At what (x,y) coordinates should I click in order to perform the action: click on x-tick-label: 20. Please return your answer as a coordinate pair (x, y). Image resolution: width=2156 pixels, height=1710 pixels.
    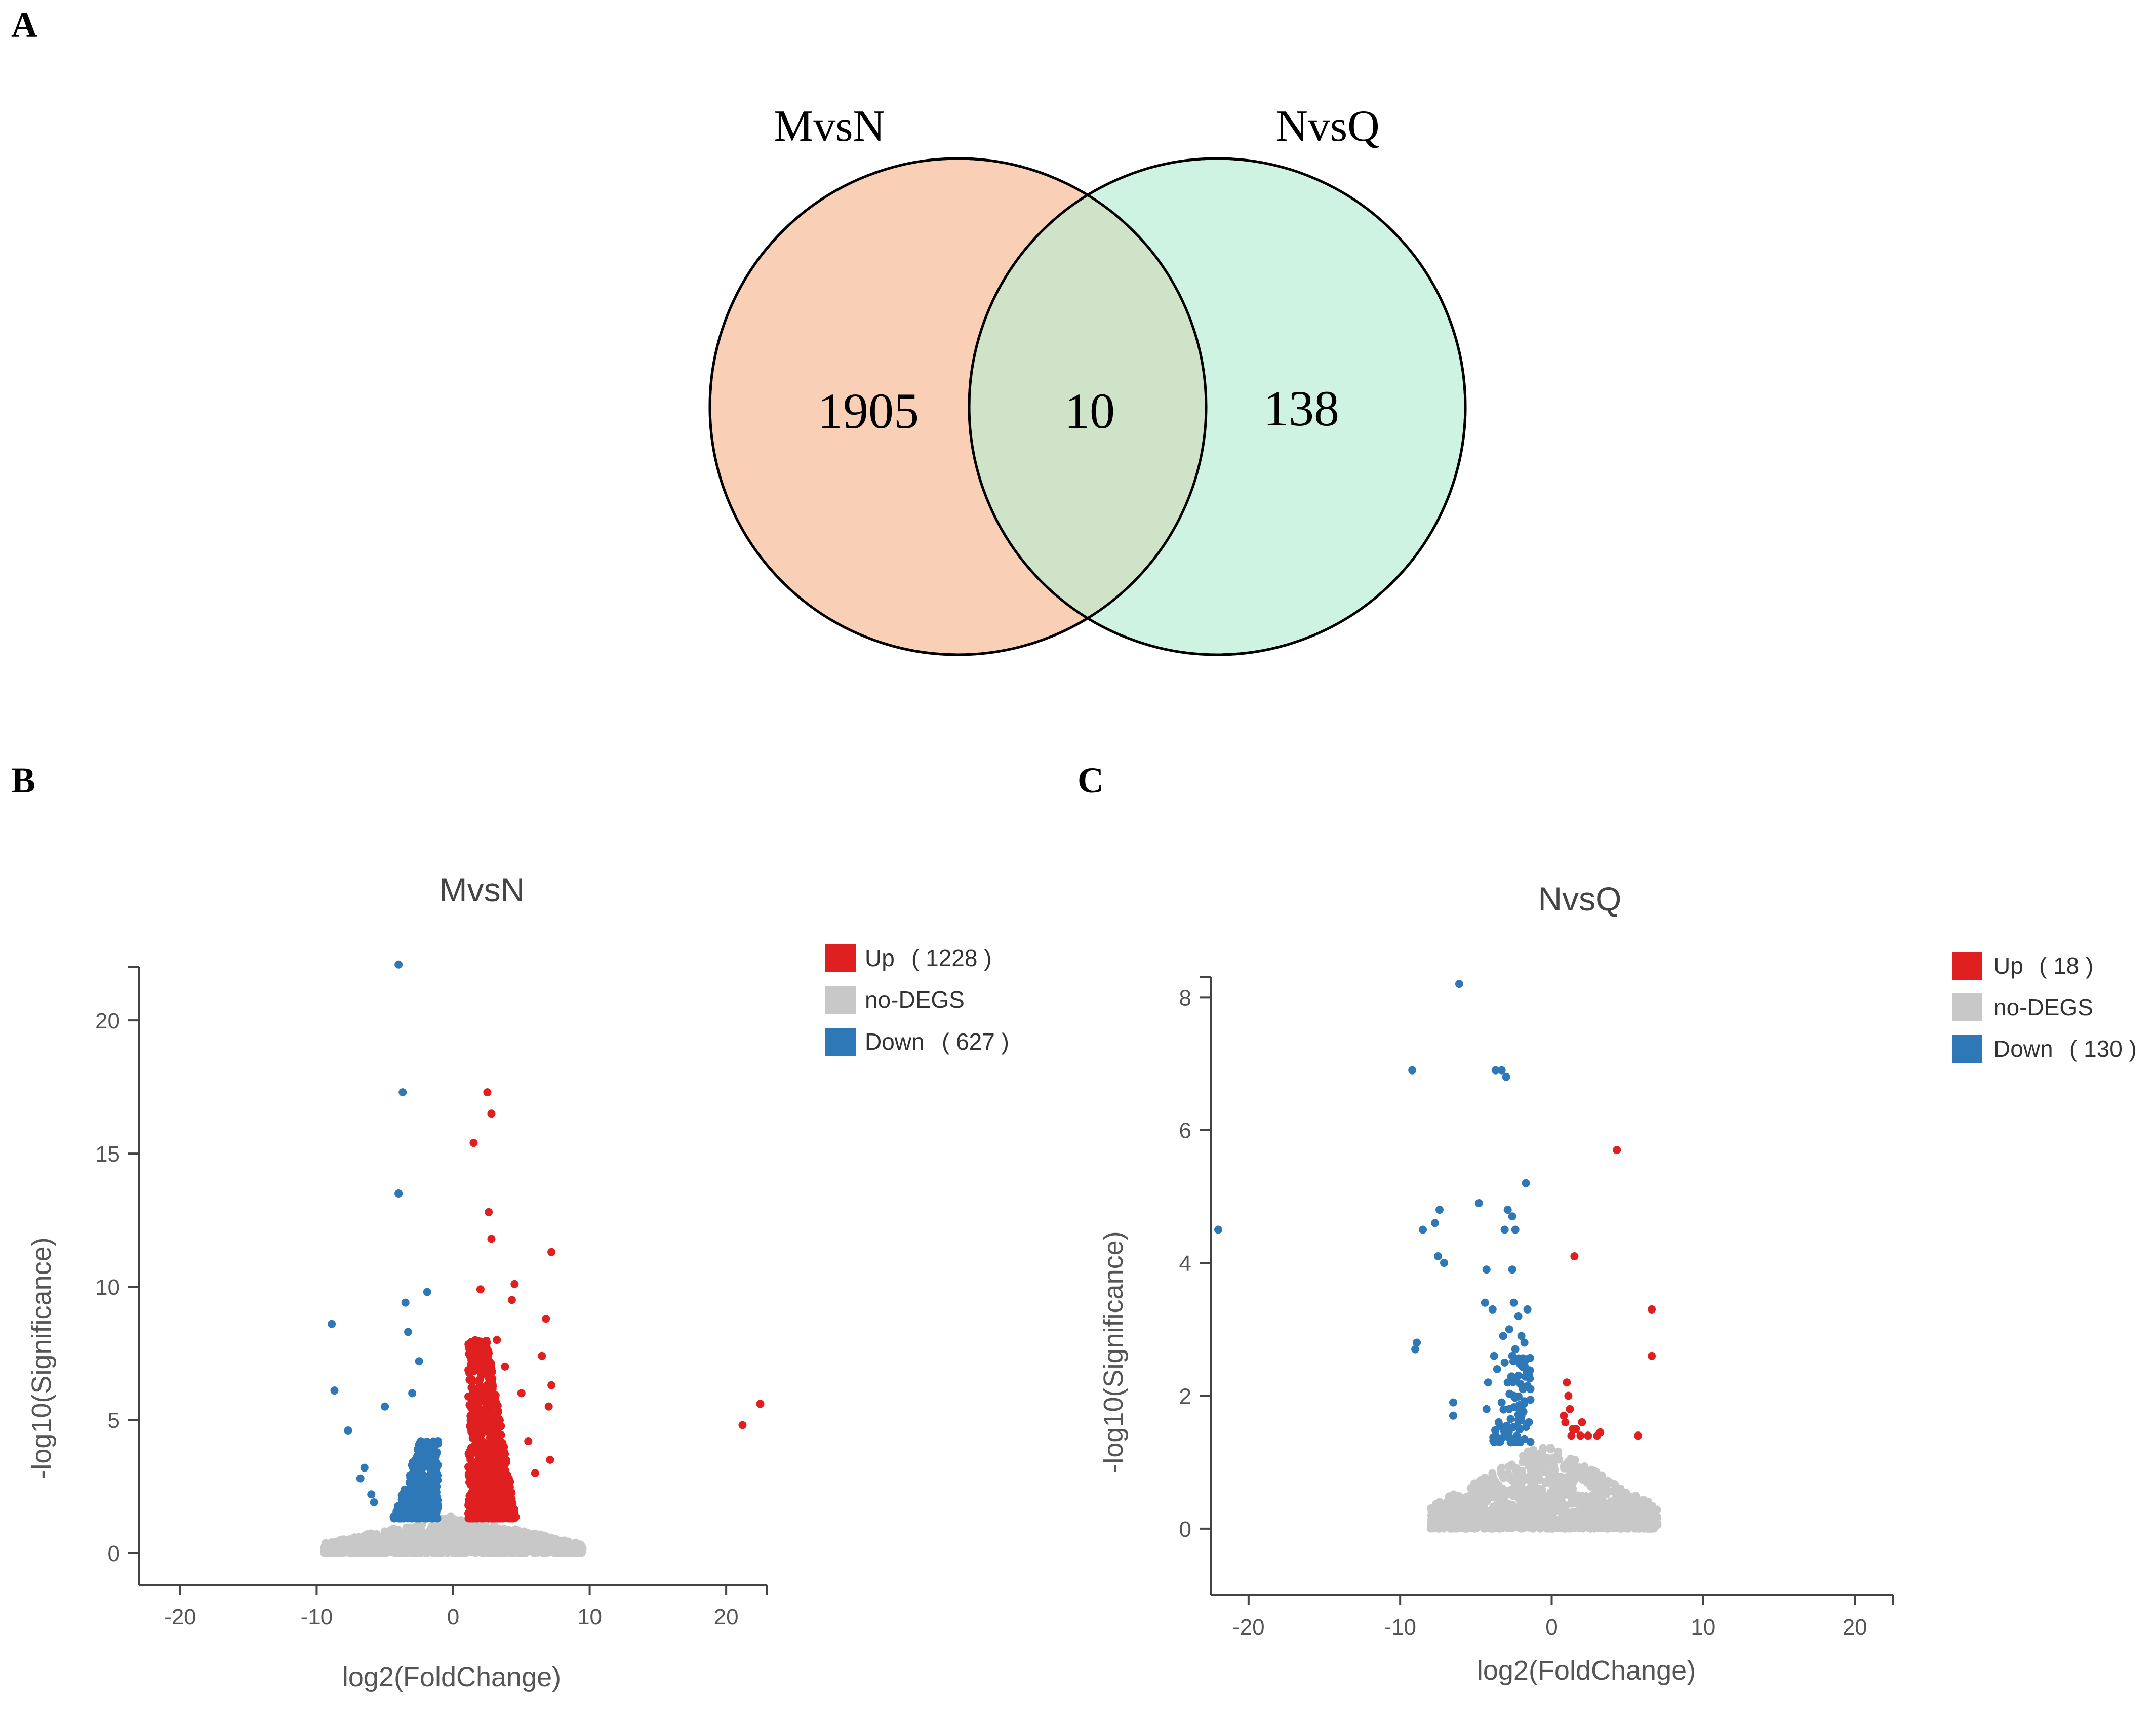
    Looking at the image, I should click on (1855, 1627).